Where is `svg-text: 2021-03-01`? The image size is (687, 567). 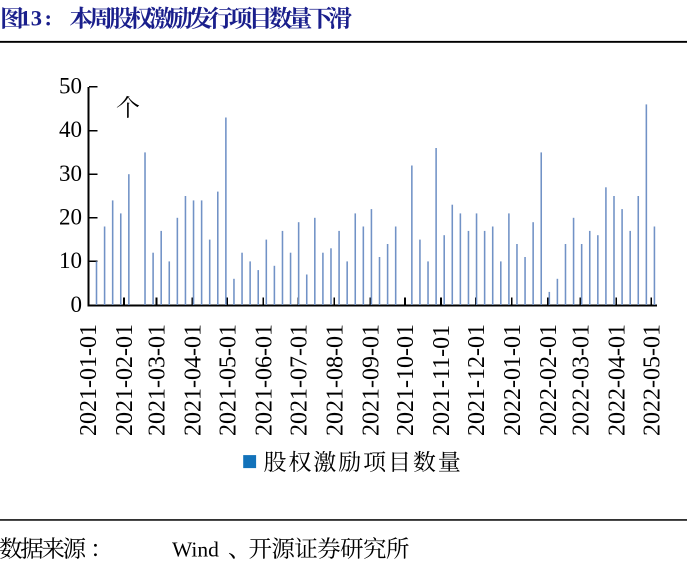 svg-text: 2021-03-01 is located at coordinates (158, 380).